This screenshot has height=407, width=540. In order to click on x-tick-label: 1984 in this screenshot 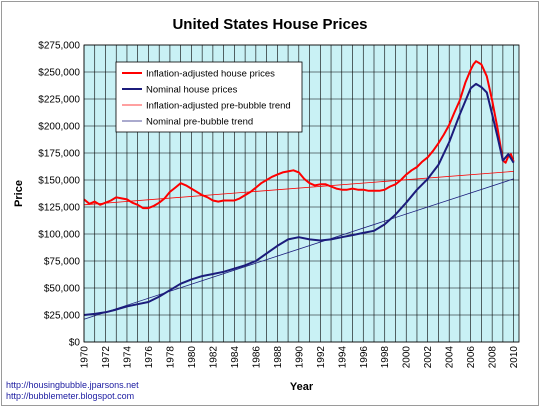, I will do `click(235, 357)`.